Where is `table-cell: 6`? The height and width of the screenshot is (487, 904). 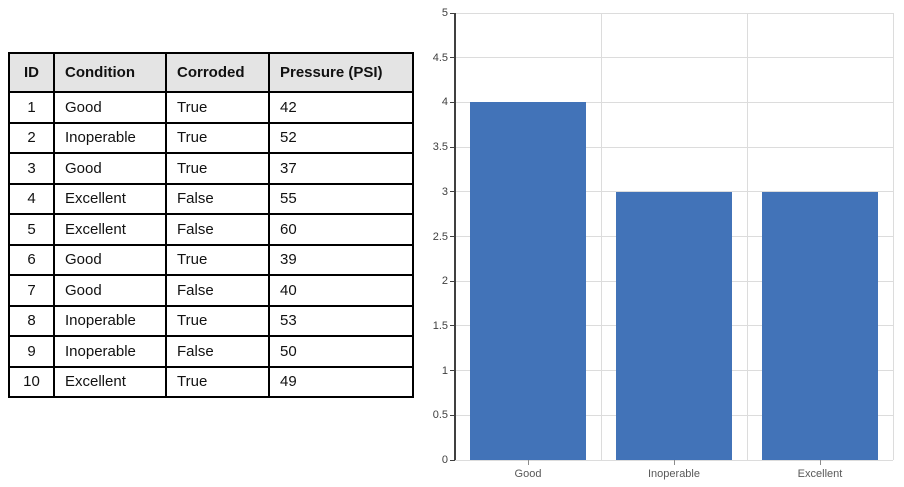 table-cell: 6 is located at coordinates (31, 259).